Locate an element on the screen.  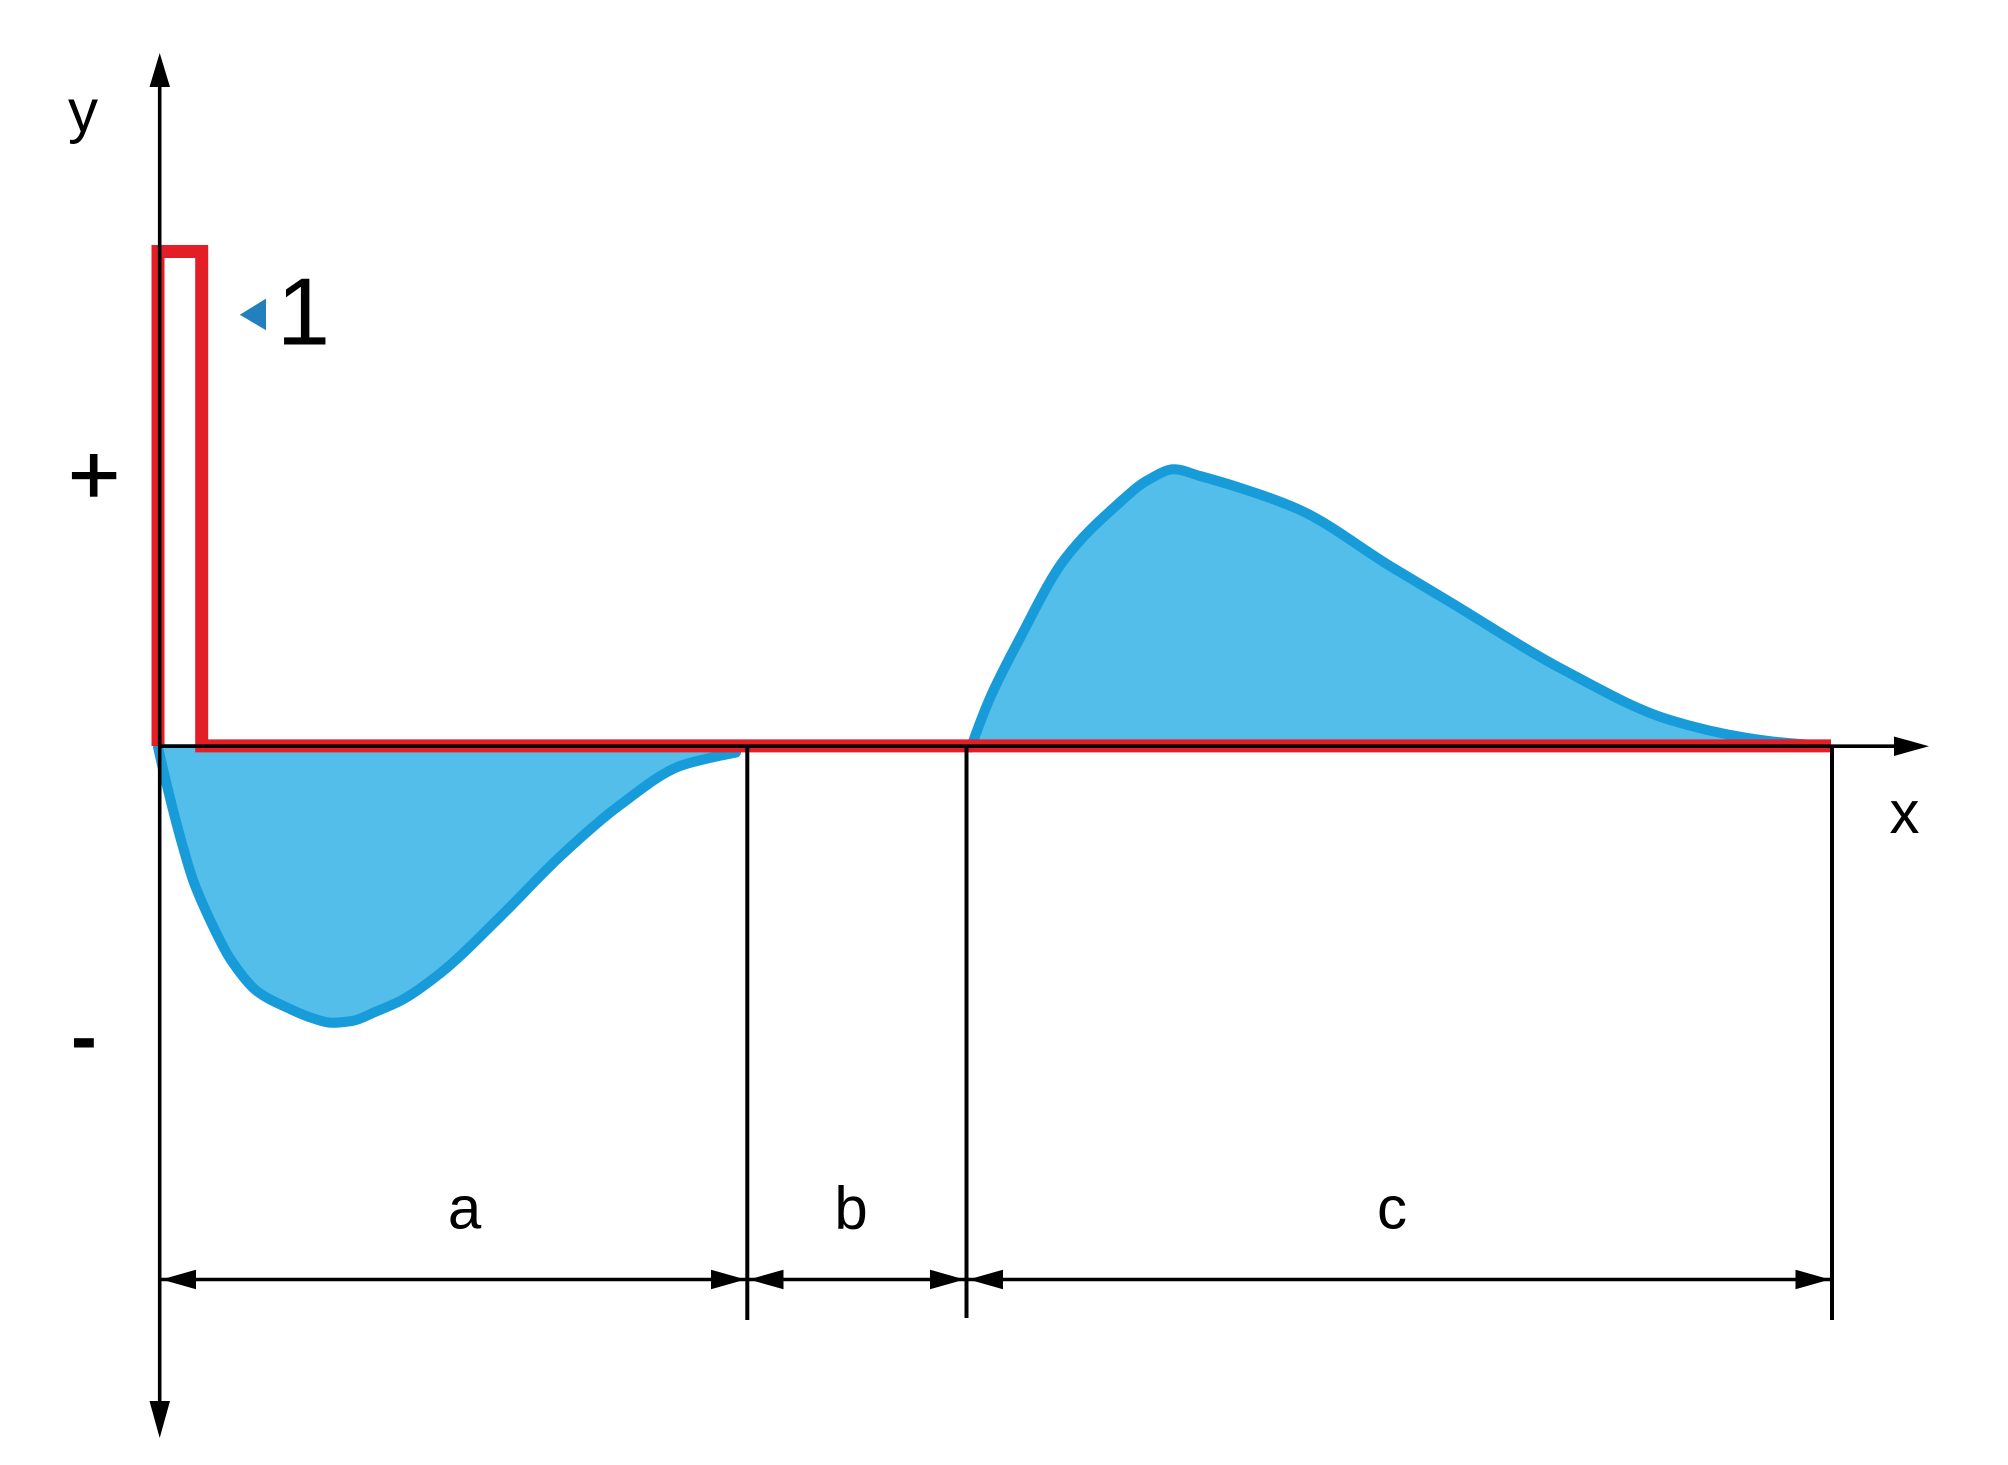
svg-text: c is located at coordinates (1392, 1208).